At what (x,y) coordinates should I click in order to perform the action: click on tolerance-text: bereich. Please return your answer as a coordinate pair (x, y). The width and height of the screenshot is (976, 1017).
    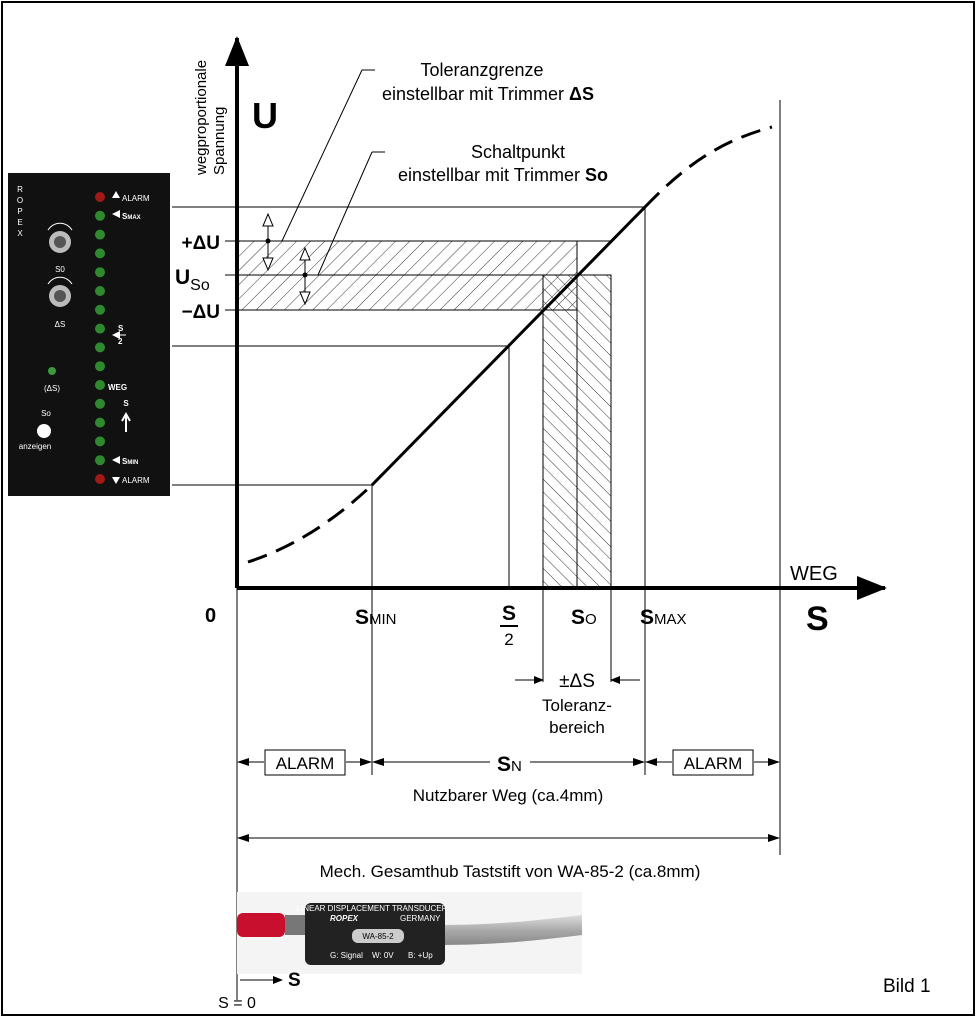
    Looking at the image, I should click on (577, 727).